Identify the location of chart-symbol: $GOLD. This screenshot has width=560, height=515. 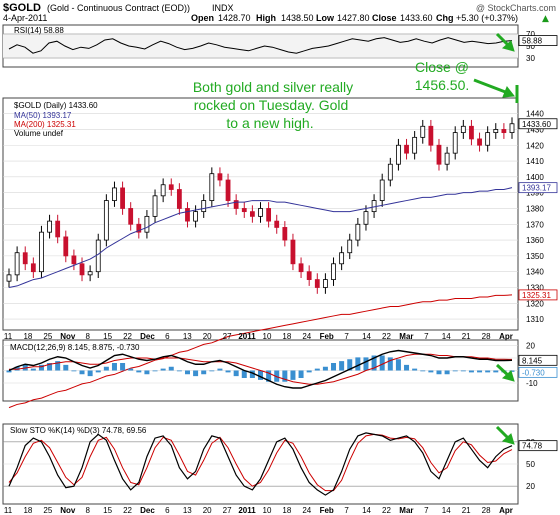
(22, 8).